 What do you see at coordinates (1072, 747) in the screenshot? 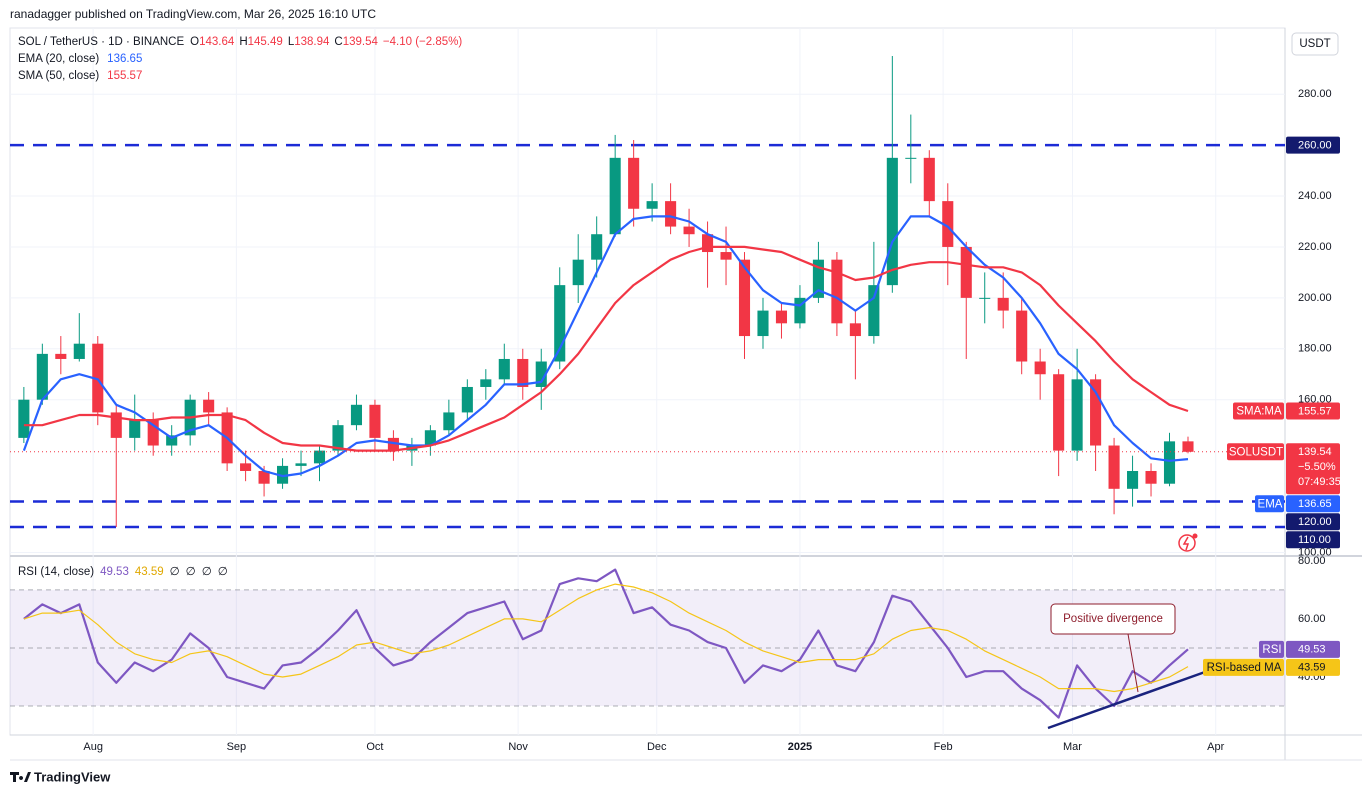
I see `x-tick-label: Mar` at bounding box center [1072, 747].